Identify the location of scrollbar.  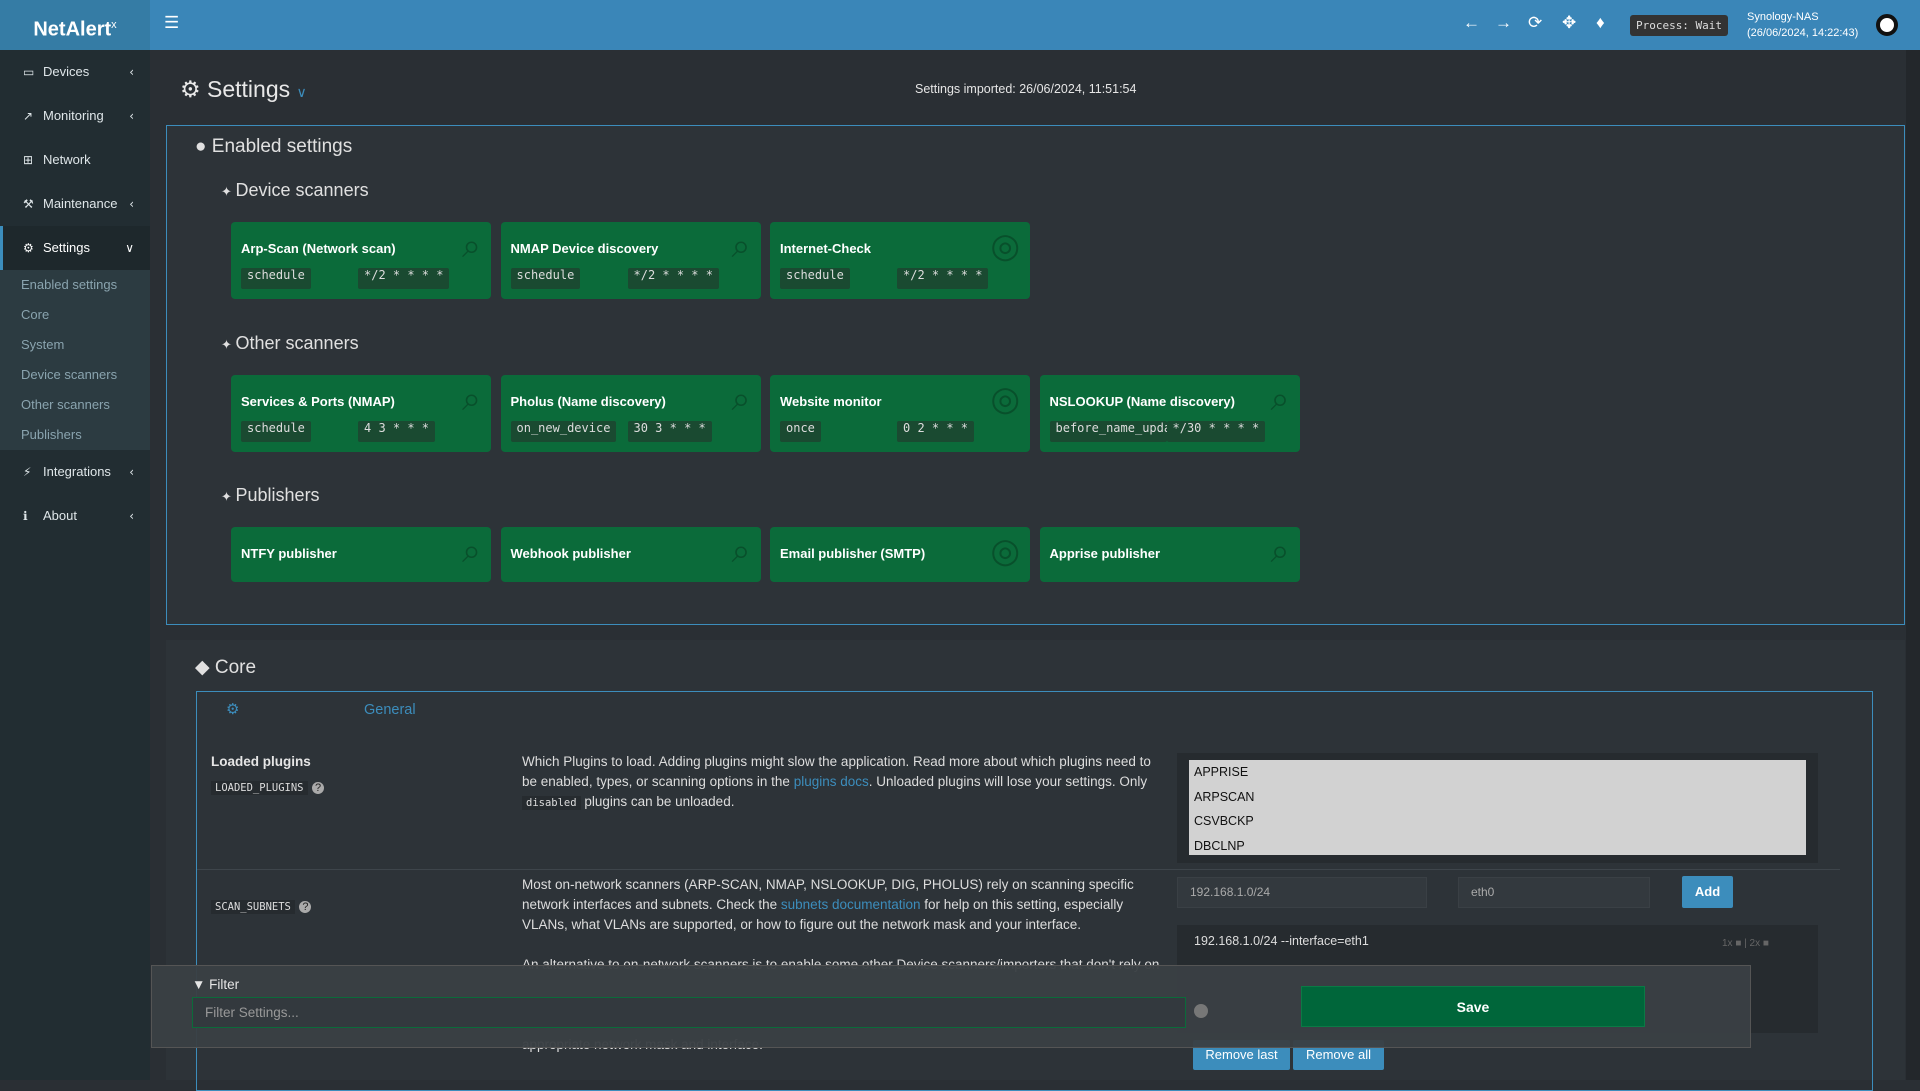
(1913, 565).